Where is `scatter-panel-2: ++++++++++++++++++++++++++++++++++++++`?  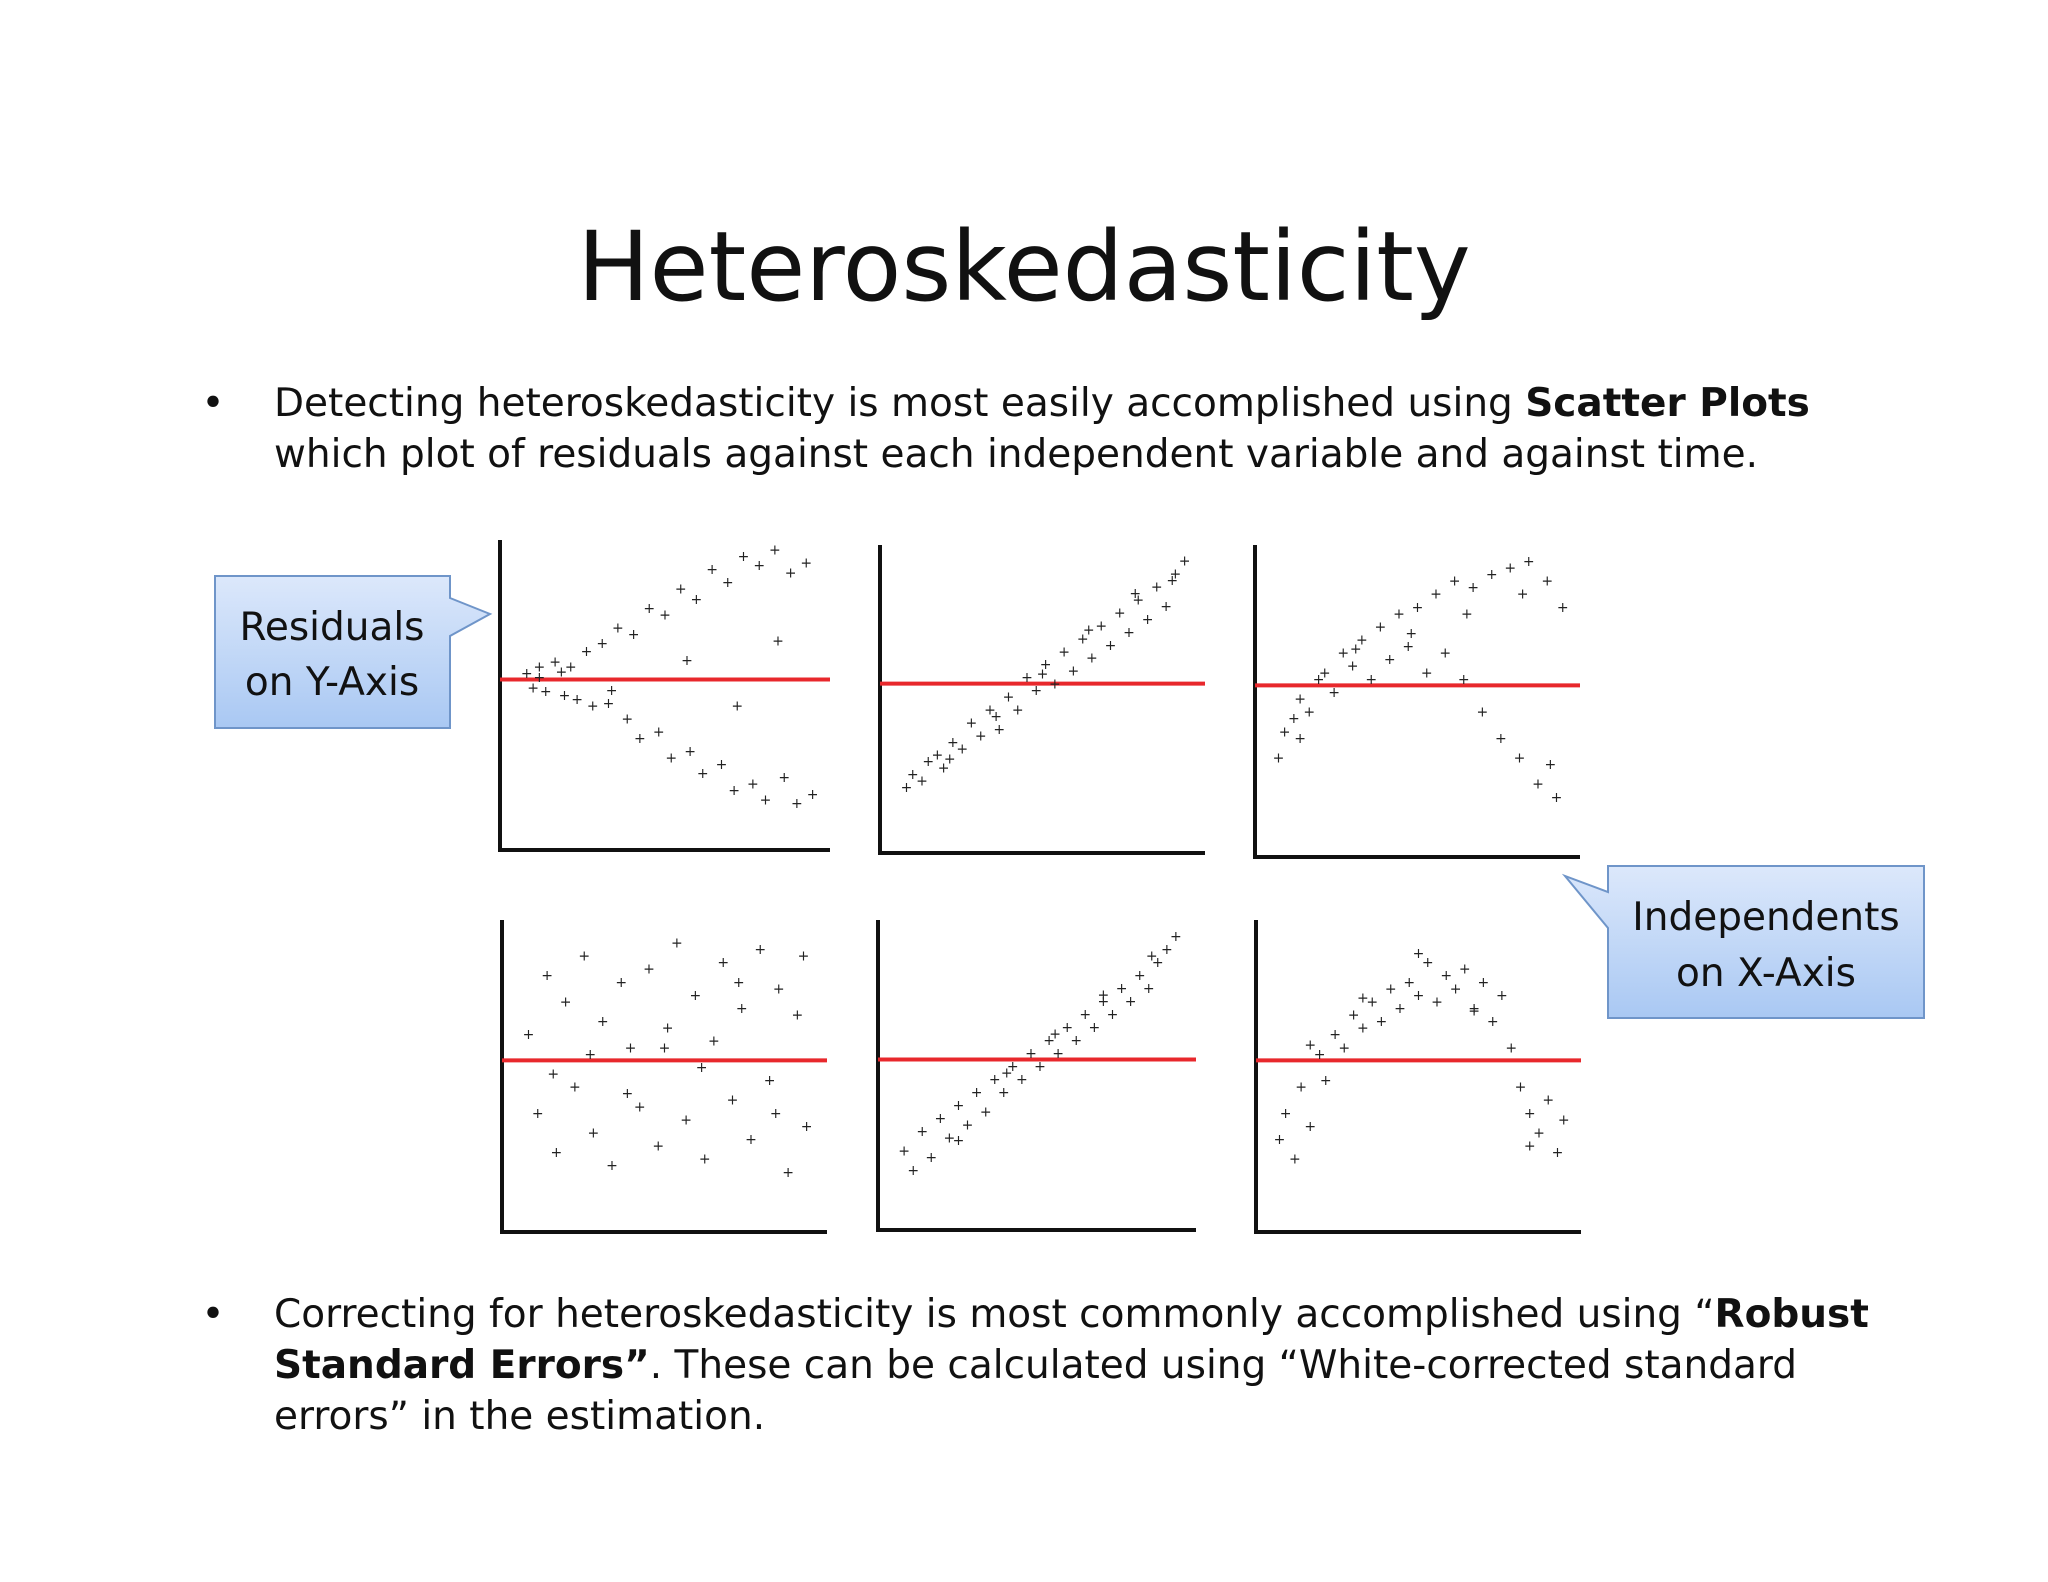
scatter-panel-2: ++++++++++++++++++++++++++++++++++++++ is located at coordinates (1041, 700).